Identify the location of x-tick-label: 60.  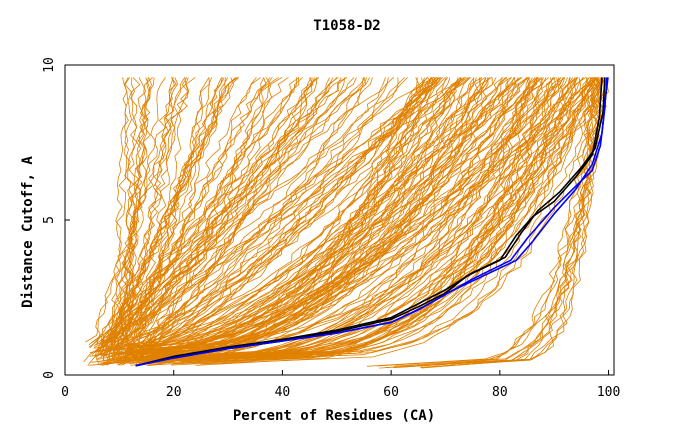
(391, 392).